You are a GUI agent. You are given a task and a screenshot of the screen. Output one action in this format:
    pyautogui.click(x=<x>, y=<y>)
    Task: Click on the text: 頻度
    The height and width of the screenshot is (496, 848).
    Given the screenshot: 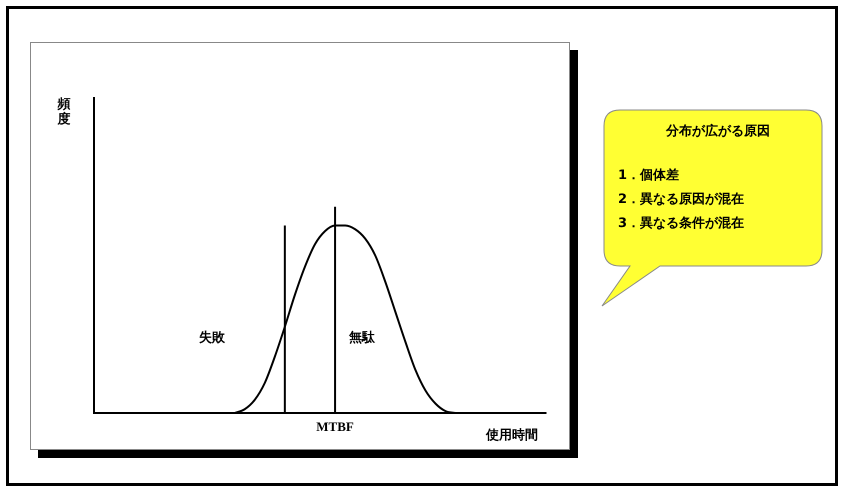 What is the action you would take?
    pyautogui.click(x=63, y=111)
    